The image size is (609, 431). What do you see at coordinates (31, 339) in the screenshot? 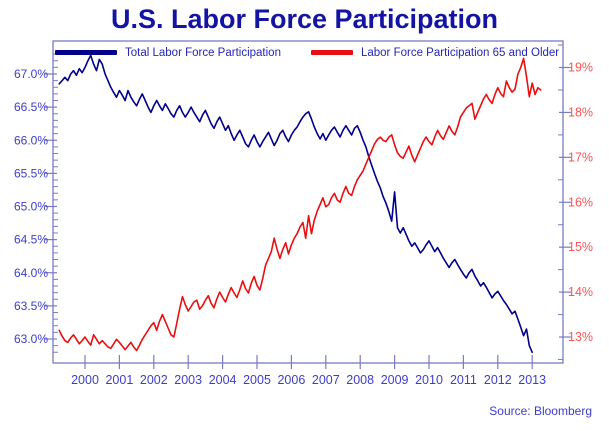
I see `svg-text: 63.0%` at bounding box center [31, 339].